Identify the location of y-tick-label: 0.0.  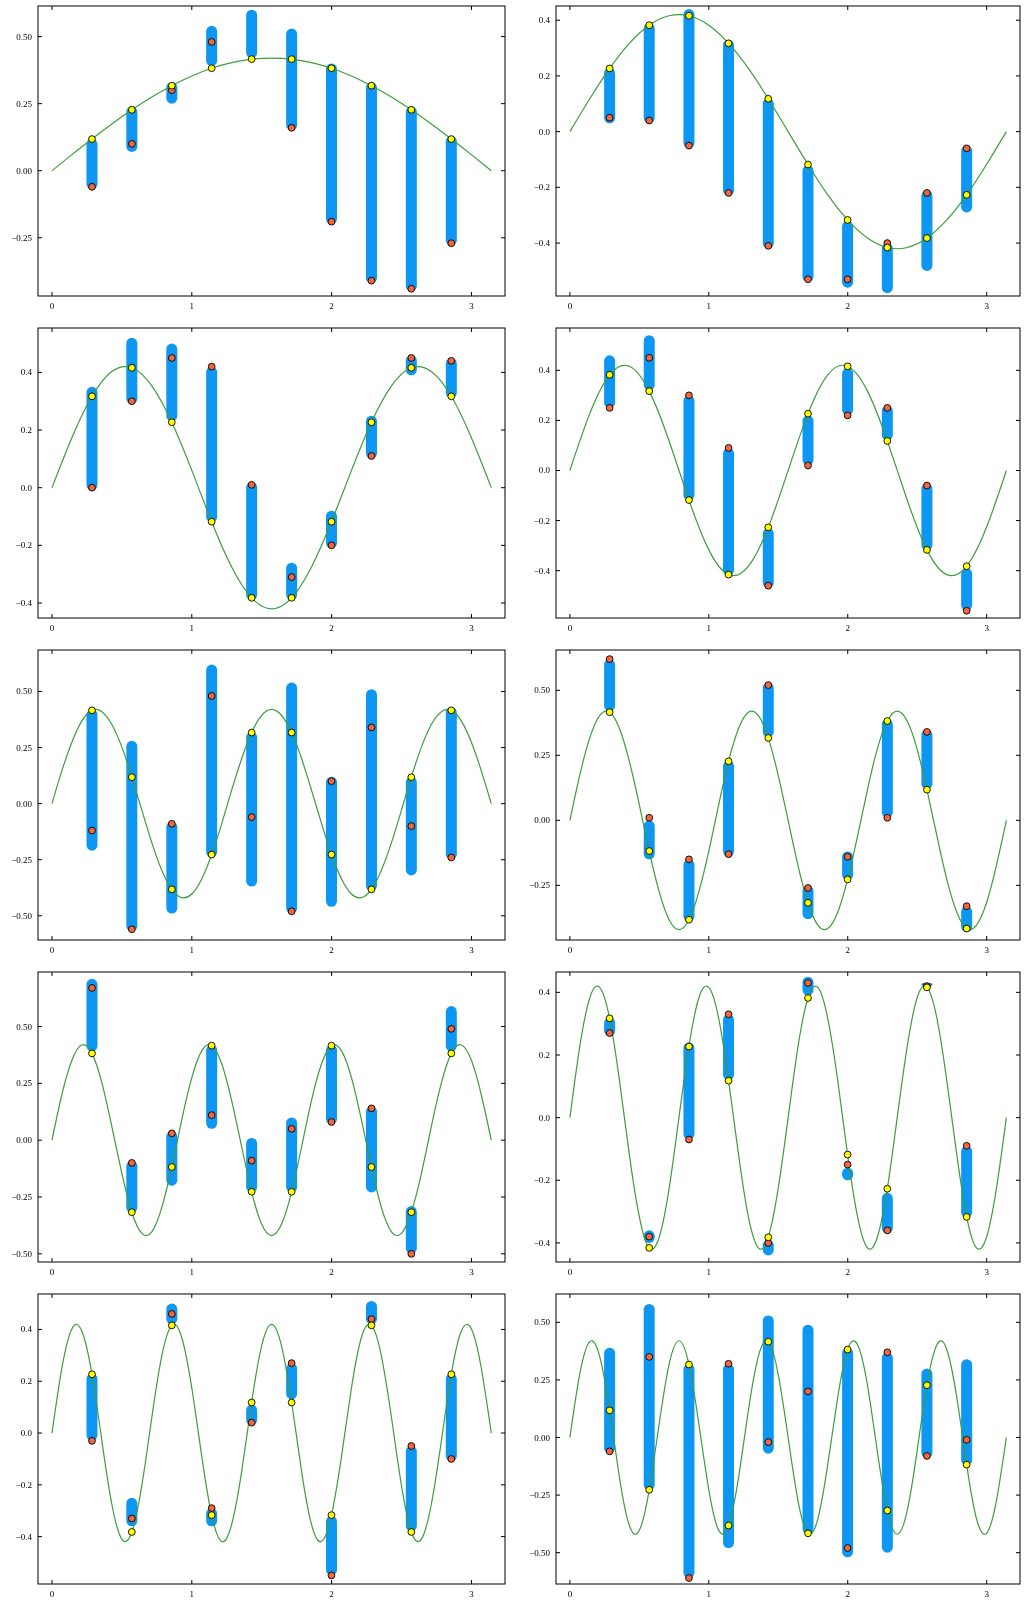
(26, 487).